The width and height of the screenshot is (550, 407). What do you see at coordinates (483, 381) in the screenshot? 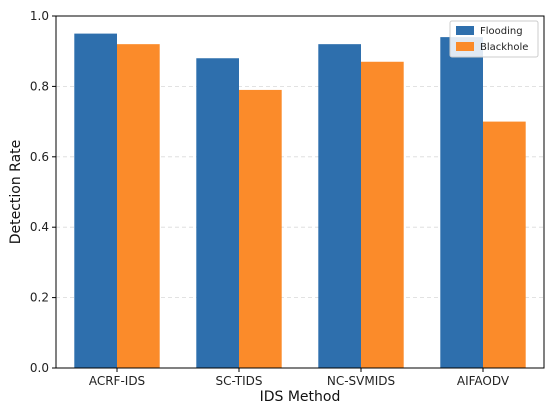
I see `x-tick-label: AIFAODV` at bounding box center [483, 381].